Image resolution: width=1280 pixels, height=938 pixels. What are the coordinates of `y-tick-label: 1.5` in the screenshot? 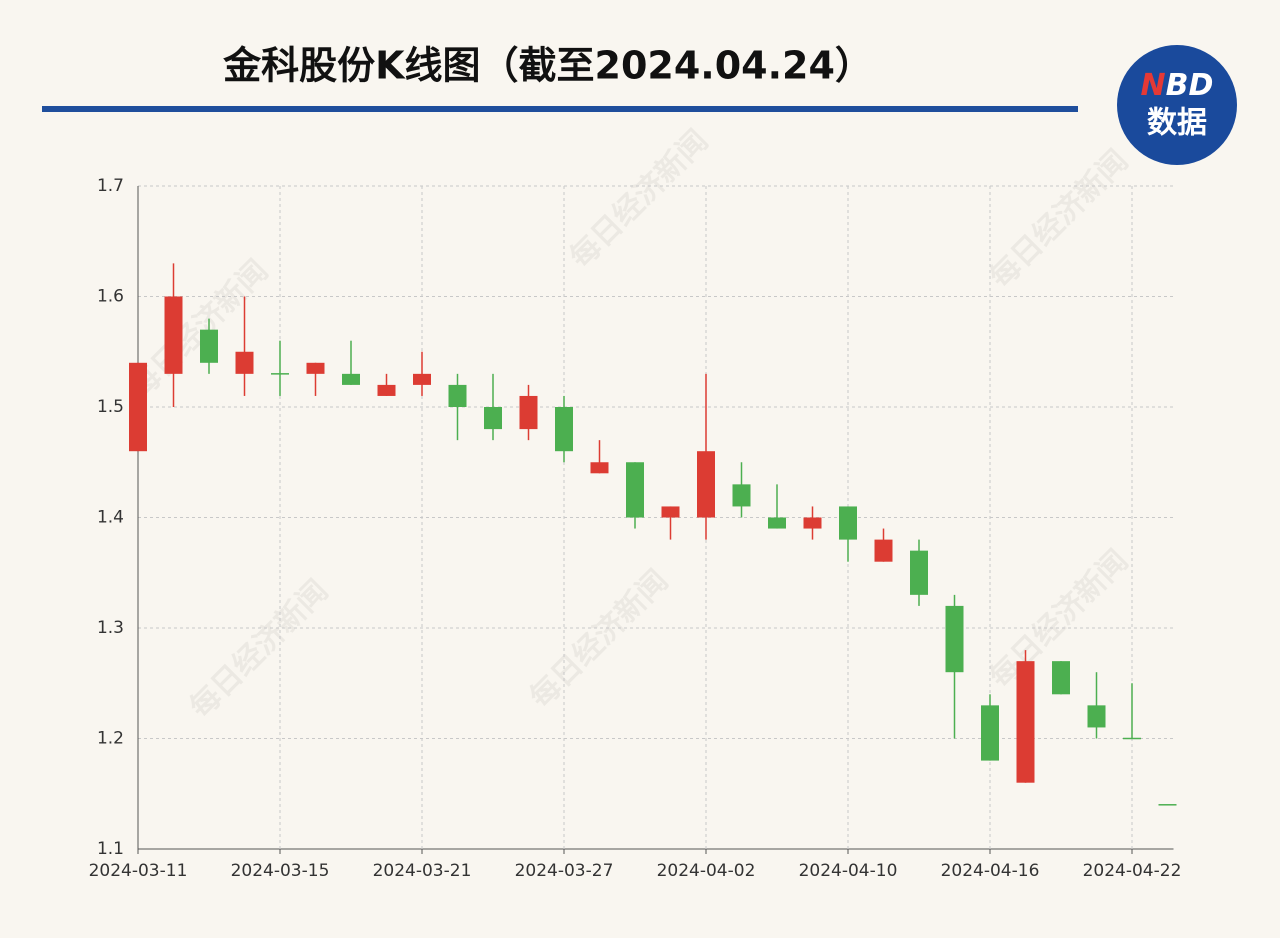 It's located at (110, 407).